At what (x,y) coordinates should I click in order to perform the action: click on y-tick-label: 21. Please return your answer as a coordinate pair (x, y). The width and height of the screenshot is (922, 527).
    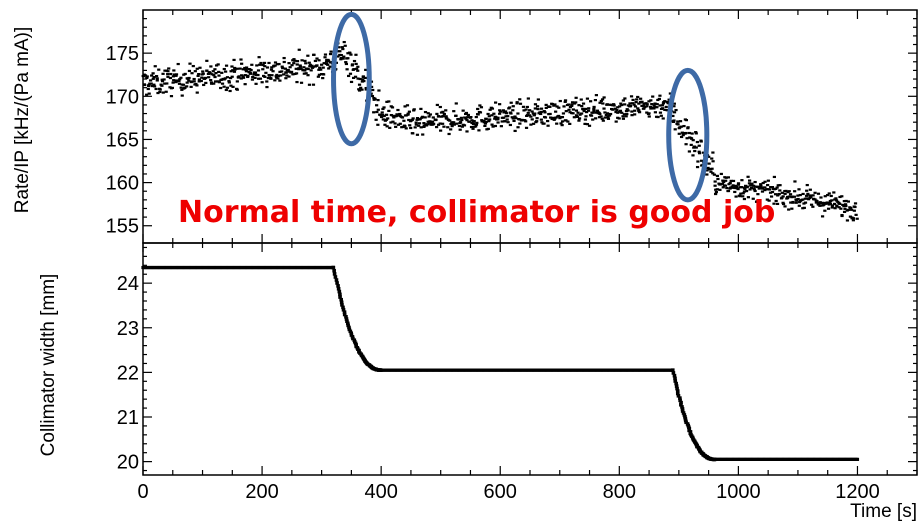
    Looking at the image, I should click on (128, 418).